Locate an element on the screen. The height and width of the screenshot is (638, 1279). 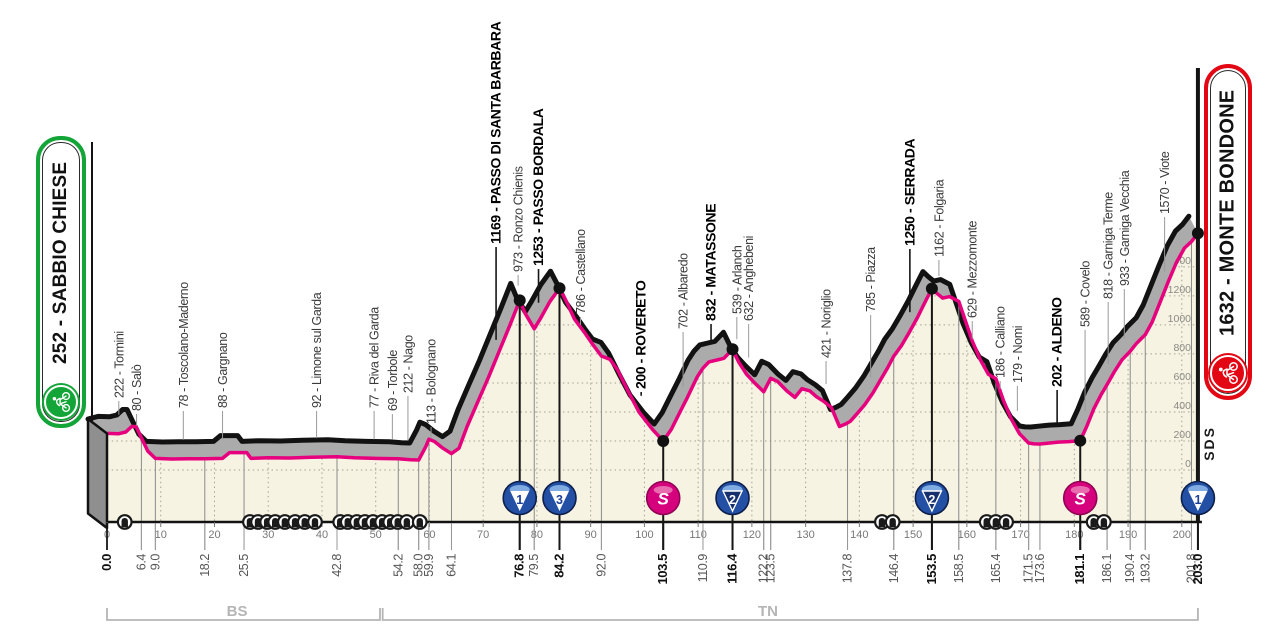
km-label: 173.6 is located at coordinates (1040, 569).